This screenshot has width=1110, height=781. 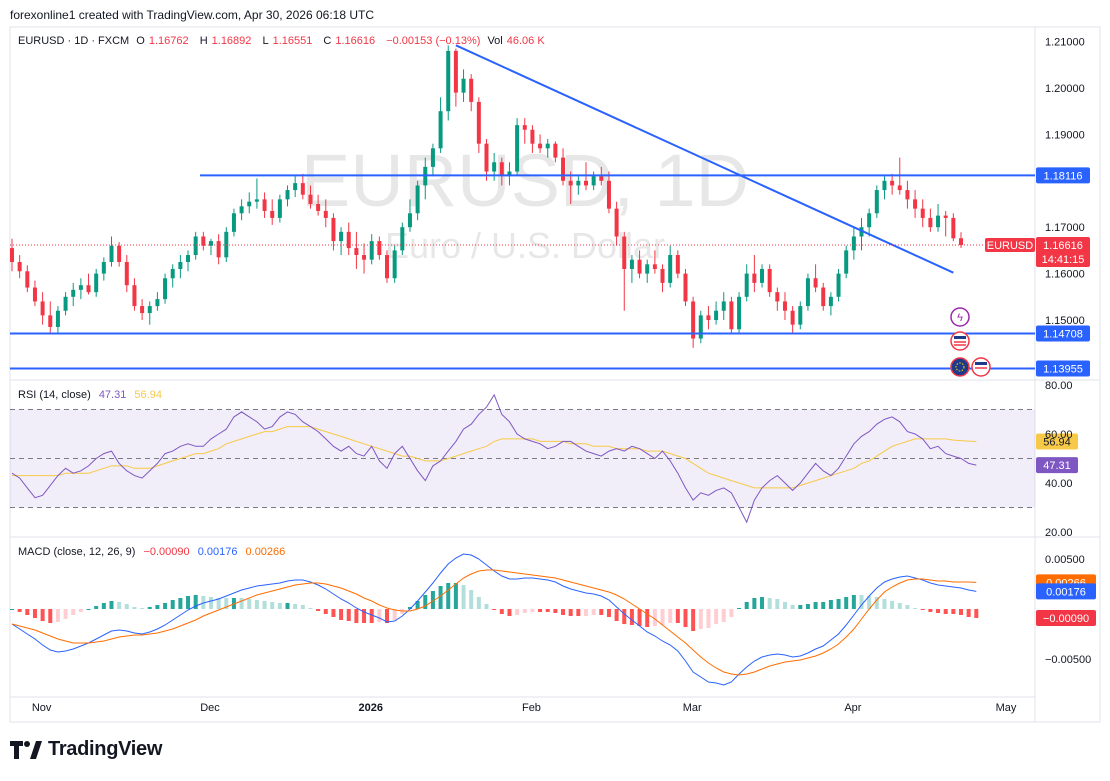 I want to click on rsi-title: RSI (14, close), so click(x=54, y=395).